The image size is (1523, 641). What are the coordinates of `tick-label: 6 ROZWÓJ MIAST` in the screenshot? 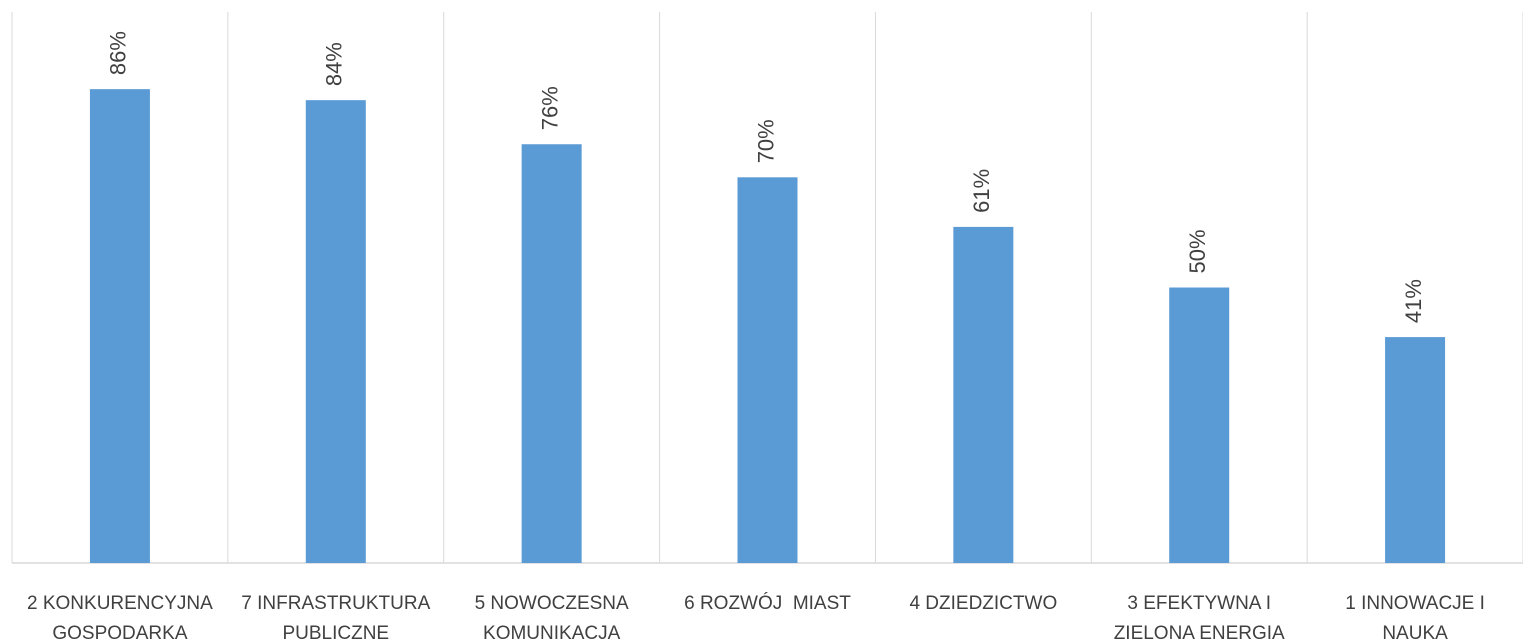 It's located at (767, 603).